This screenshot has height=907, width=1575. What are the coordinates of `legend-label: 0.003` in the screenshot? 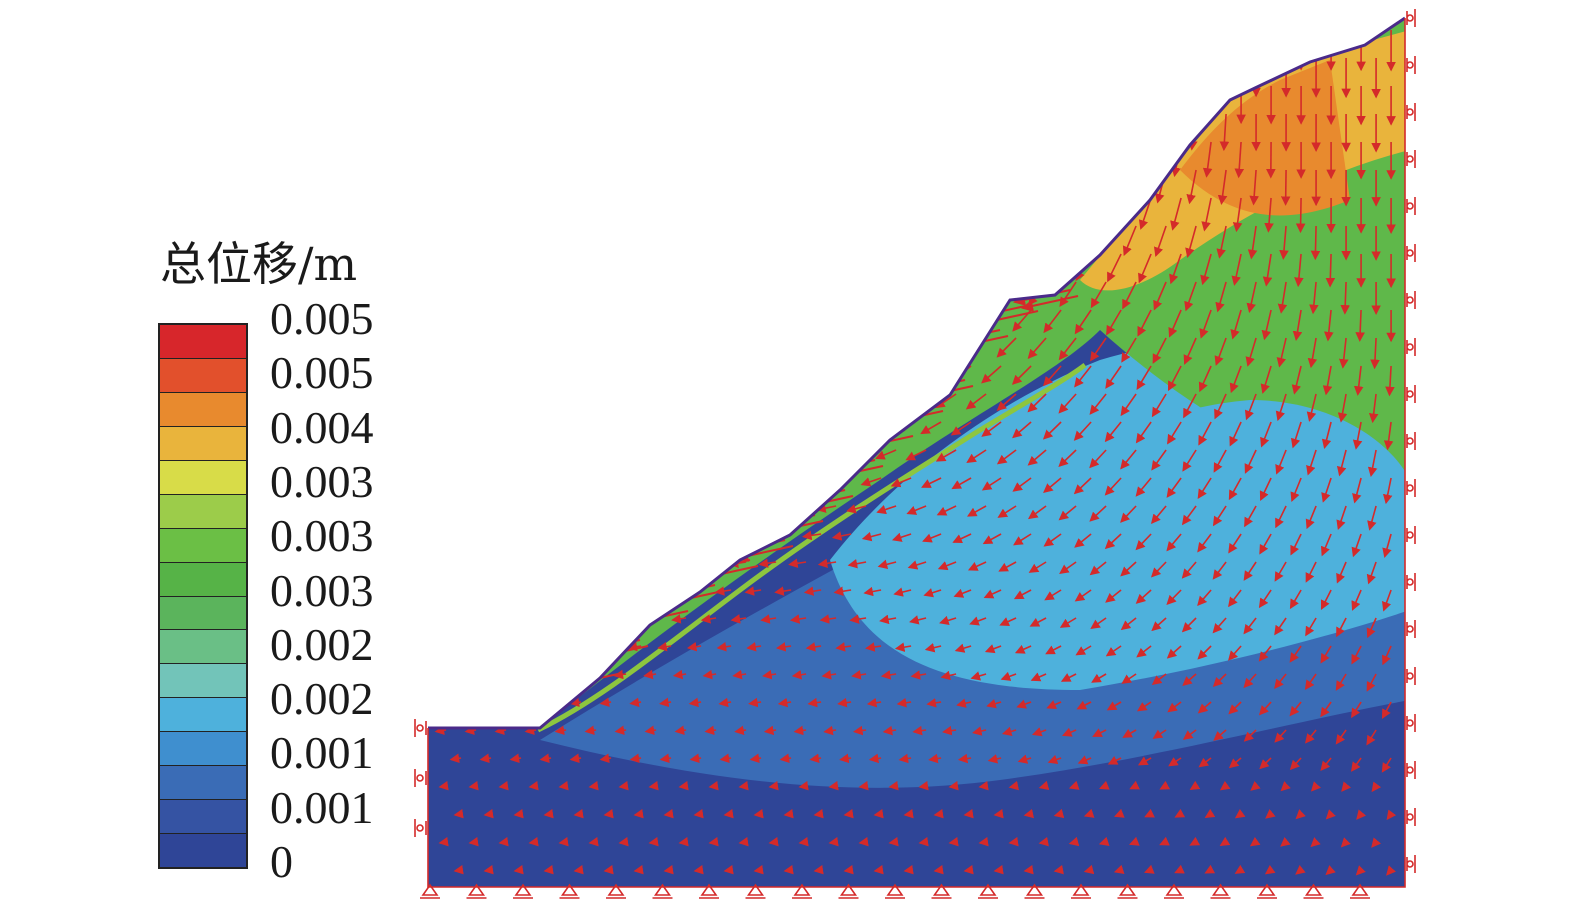 It's located at (322, 590).